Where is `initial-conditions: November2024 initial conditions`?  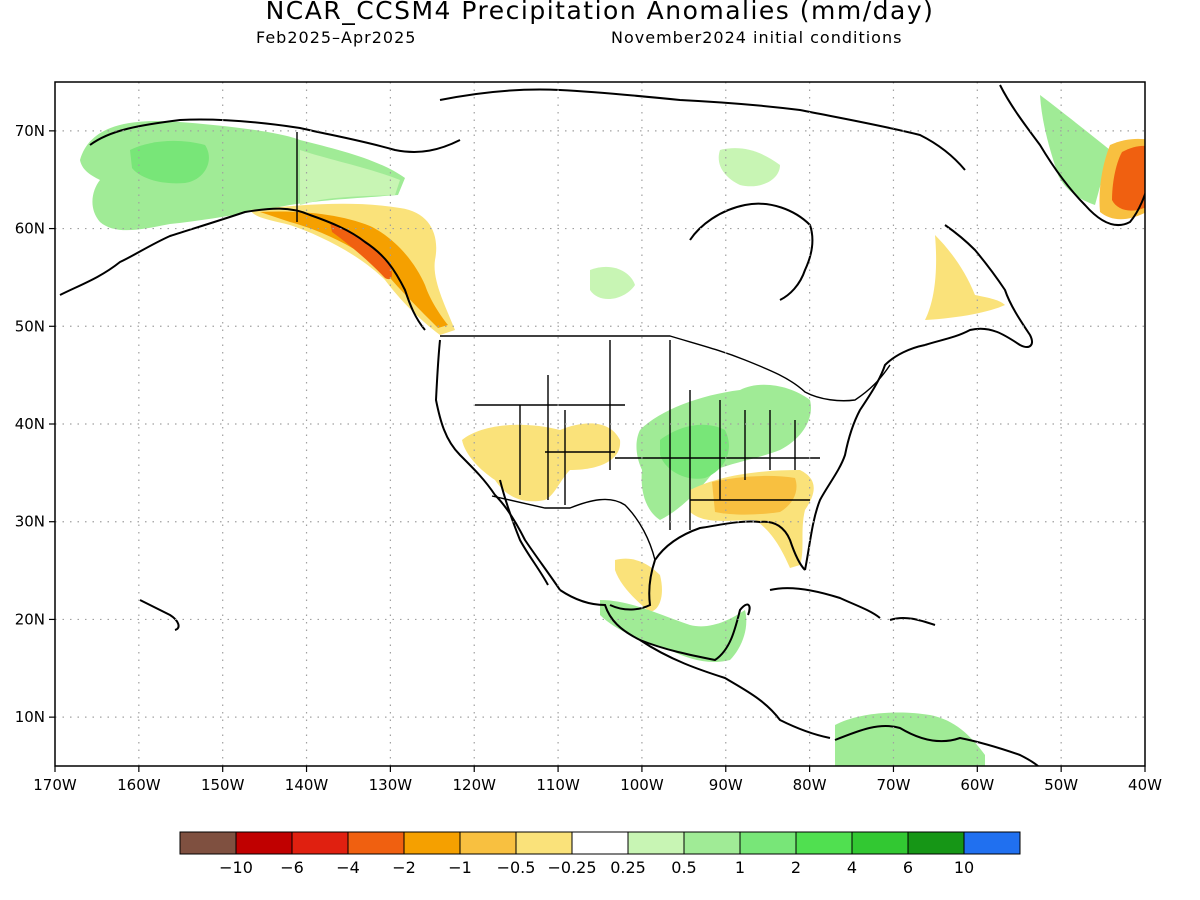
initial-conditions: November2024 initial conditions is located at coordinates (757, 37).